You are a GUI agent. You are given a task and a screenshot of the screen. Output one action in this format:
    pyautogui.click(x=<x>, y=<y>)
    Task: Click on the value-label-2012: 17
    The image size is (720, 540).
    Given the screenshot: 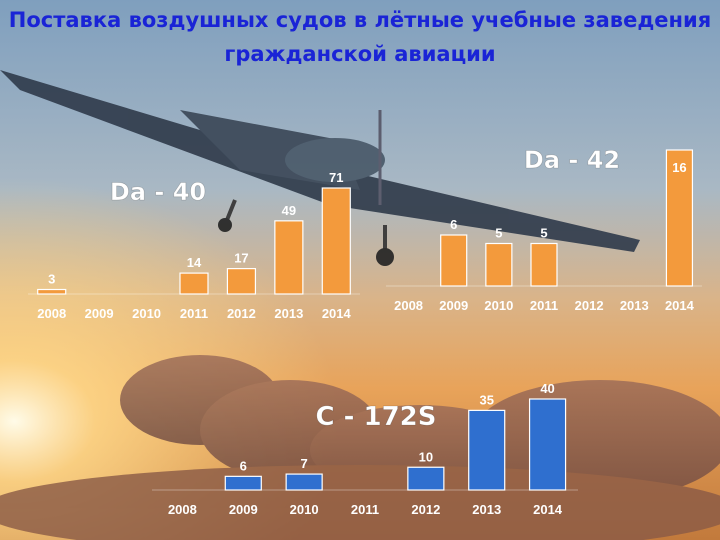 What is the action you would take?
    pyautogui.click(x=241, y=258)
    